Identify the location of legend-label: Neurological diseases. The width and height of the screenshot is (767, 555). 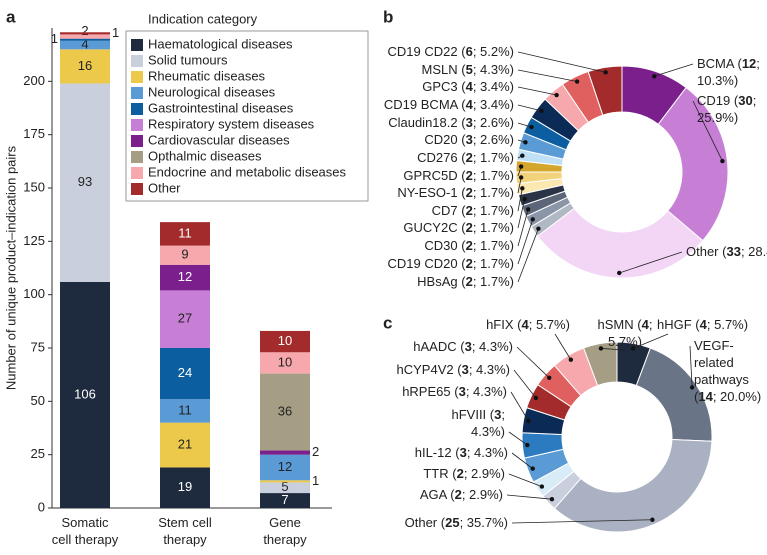
(212, 91).